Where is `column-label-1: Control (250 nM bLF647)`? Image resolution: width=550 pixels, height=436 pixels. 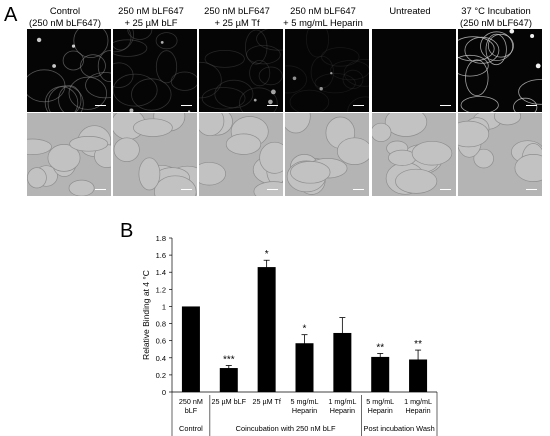 column-label-1: Control (250 nM bLF647) is located at coordinates (65, 17).